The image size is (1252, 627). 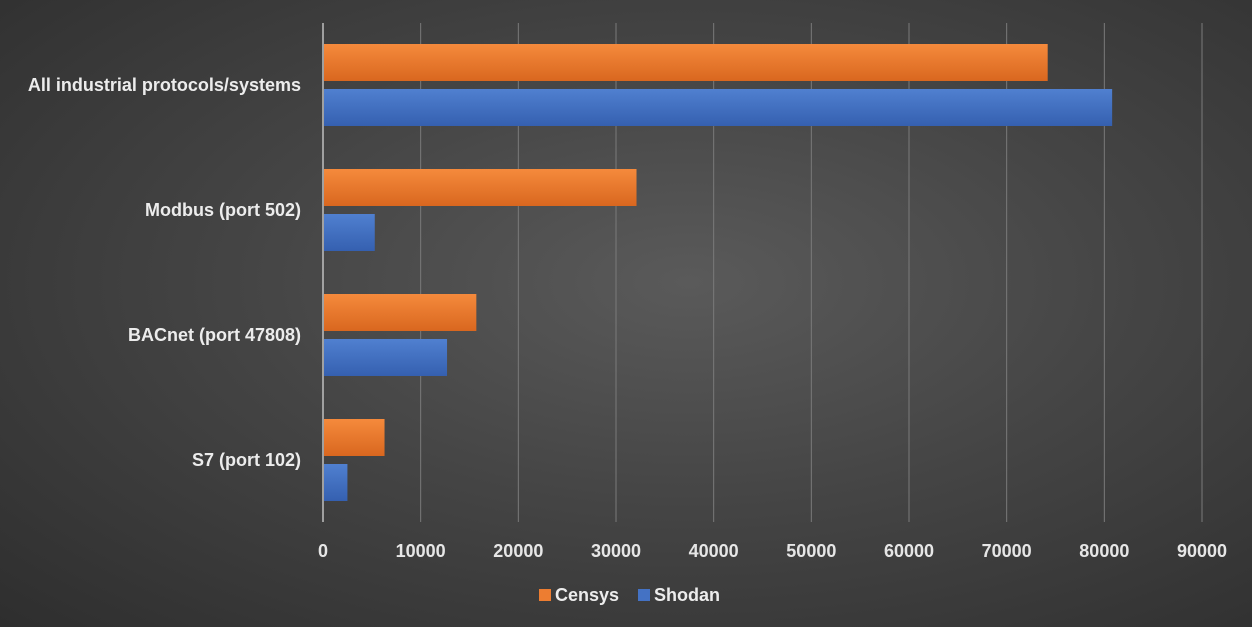 What do you see at coordinates (811, 551) in the screenshot?
I see `x-tick-label: 50000` at bounding box center [811, 551].